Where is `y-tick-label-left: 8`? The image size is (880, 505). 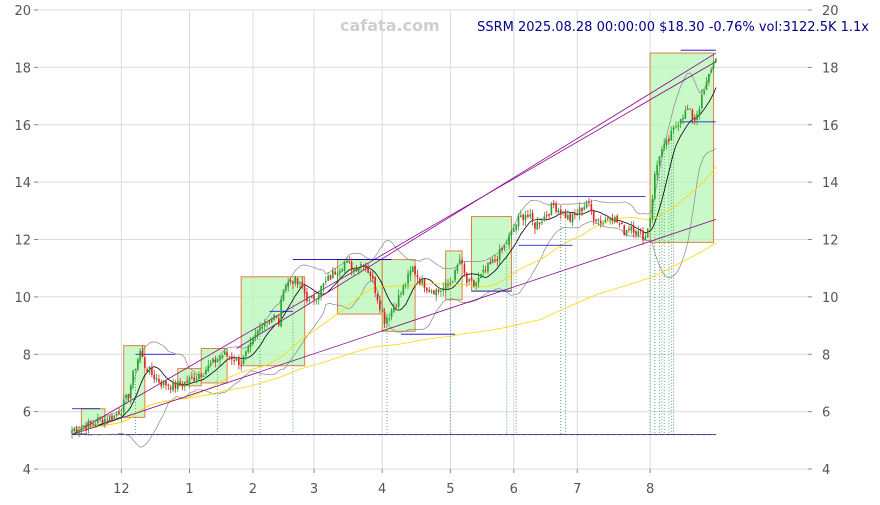 y-tick-label-left: 8 is located at coordinates (27, 355).